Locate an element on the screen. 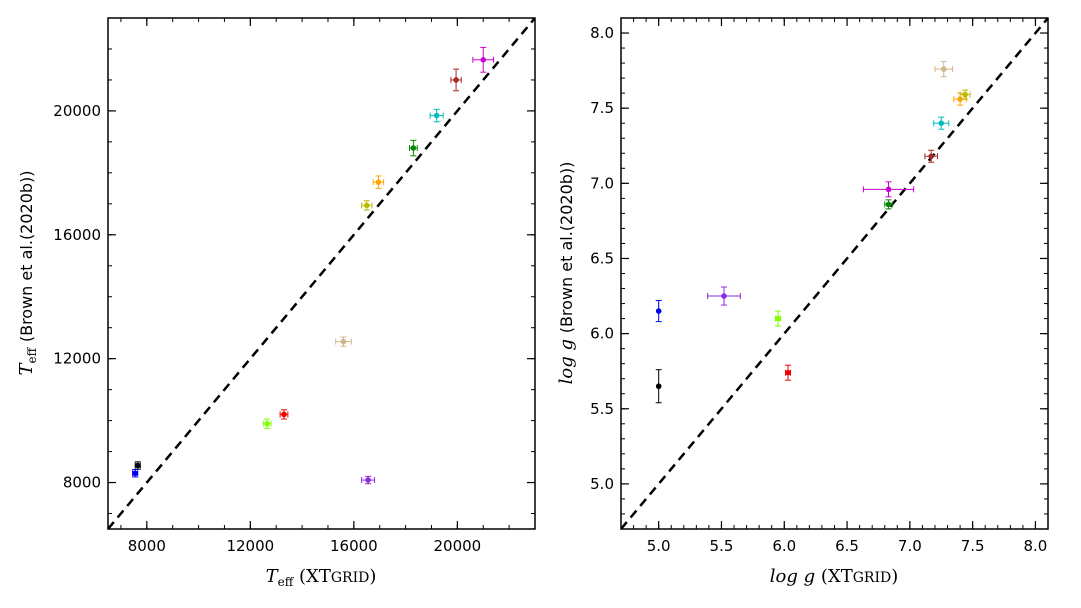 The width and height of the screenshot is (1081, 608). x-tick-label: 16000 is located at coordinates (354, 546).